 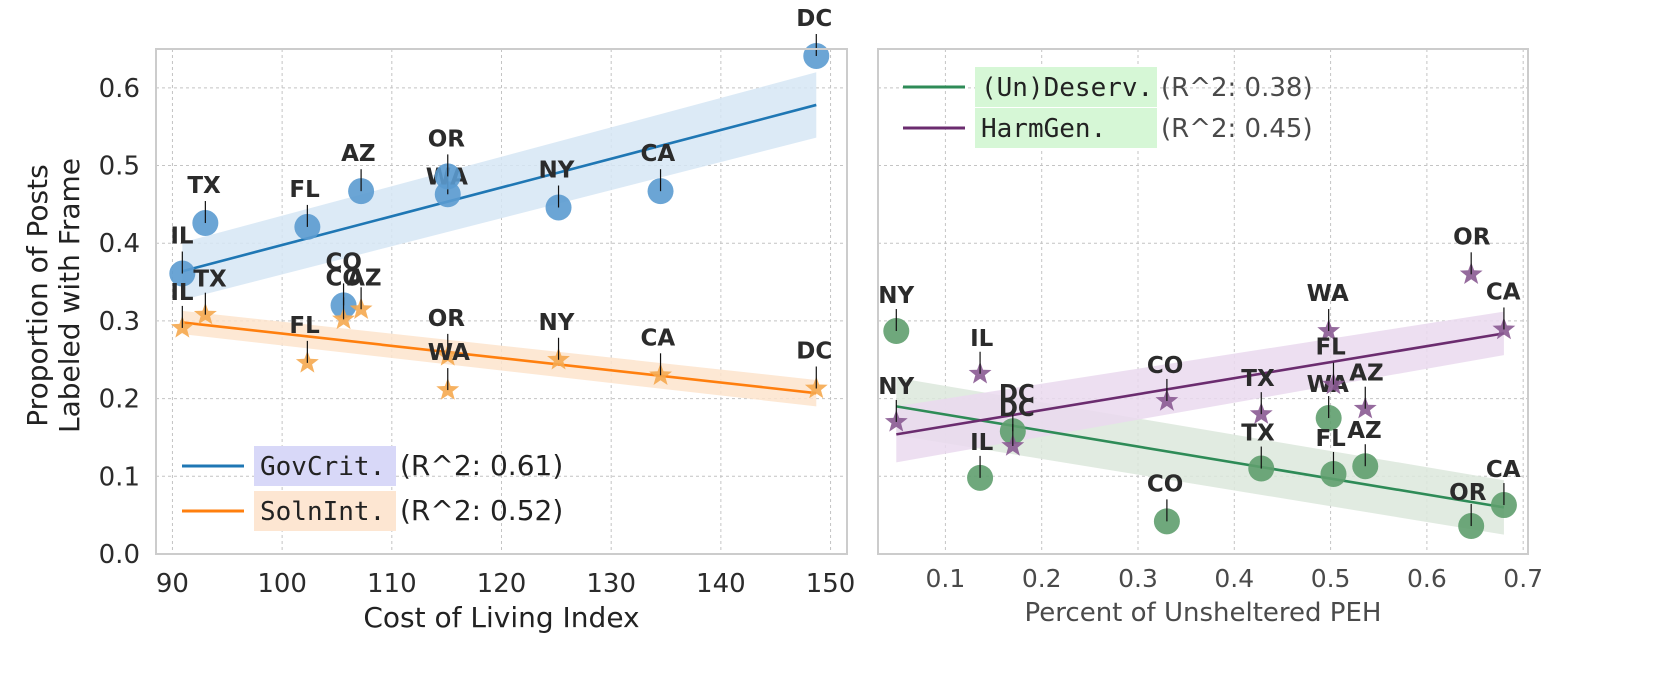 I want to click on x-tick-label: 90, so click(x=172, y=584).